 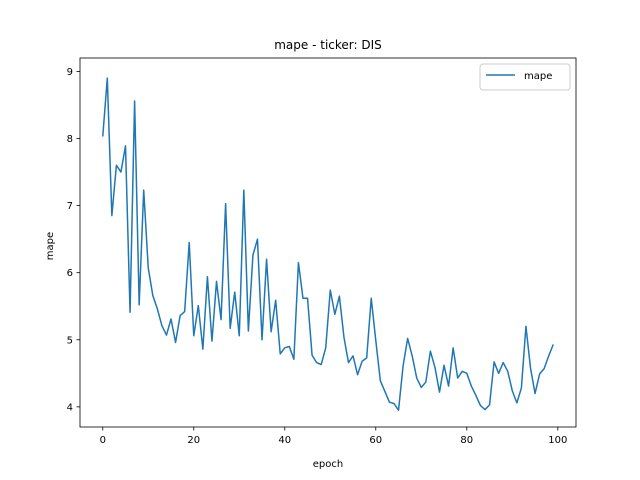 I want to click on chart-title: mape - ticker: DIS, so click(x=328, y=45).